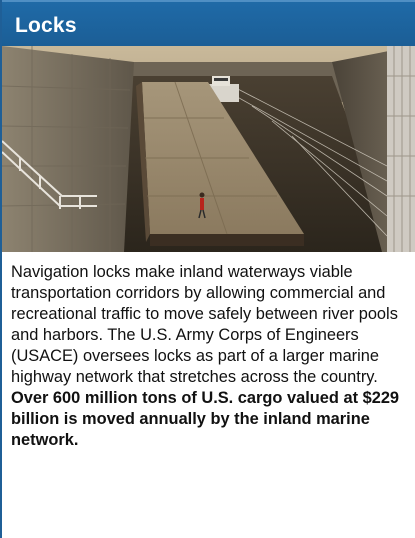 This screenshot has height=538, width=415. I want to click on card-title: Locks, so click(46, 25).